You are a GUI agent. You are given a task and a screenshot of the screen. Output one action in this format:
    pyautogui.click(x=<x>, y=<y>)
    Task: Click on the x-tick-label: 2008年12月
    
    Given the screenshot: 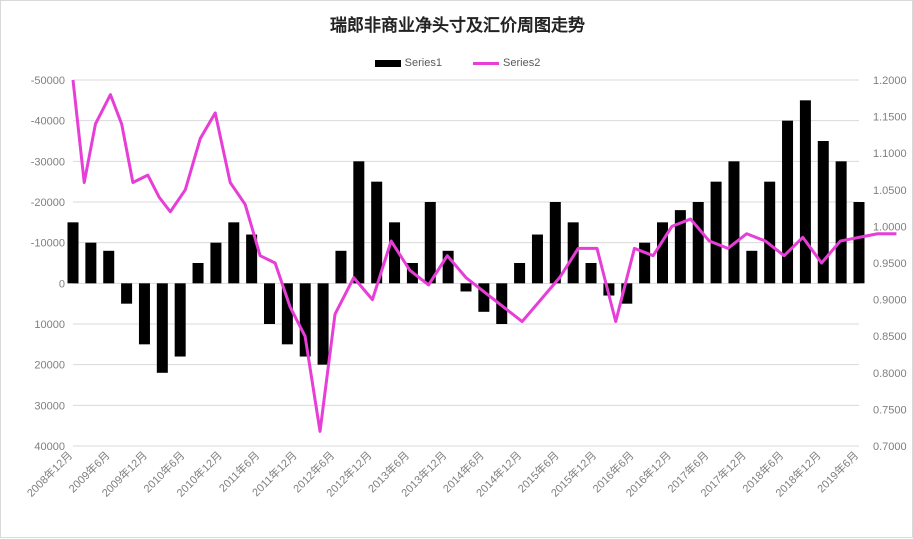 What is the action you would take?
    pyautogui.click(x=49, y=473)
    